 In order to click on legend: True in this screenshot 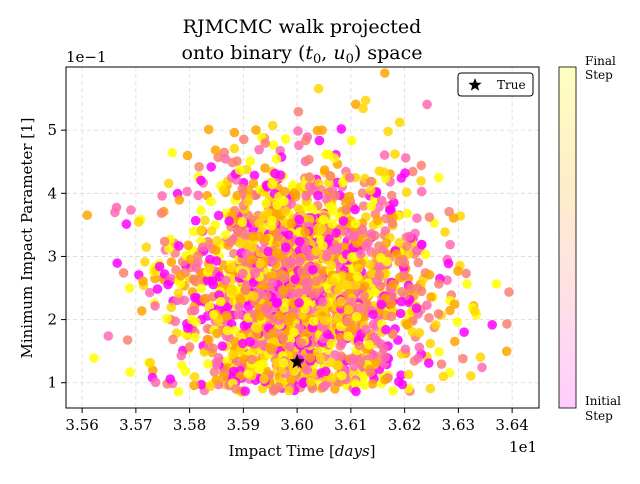, I will do `click(495, 84)`.